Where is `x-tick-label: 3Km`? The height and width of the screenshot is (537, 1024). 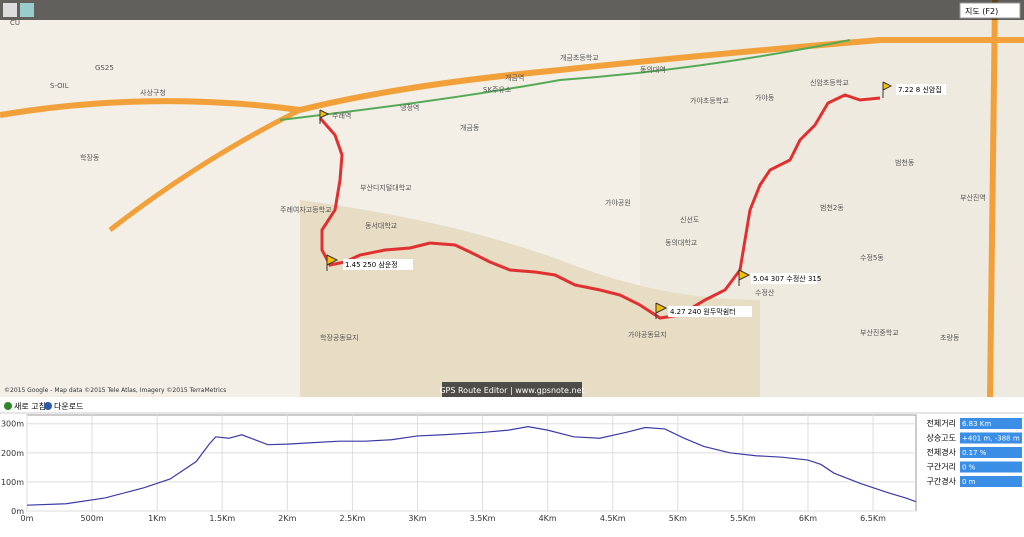
x-tick-label: 3Km is located at coordinates (417, 518).